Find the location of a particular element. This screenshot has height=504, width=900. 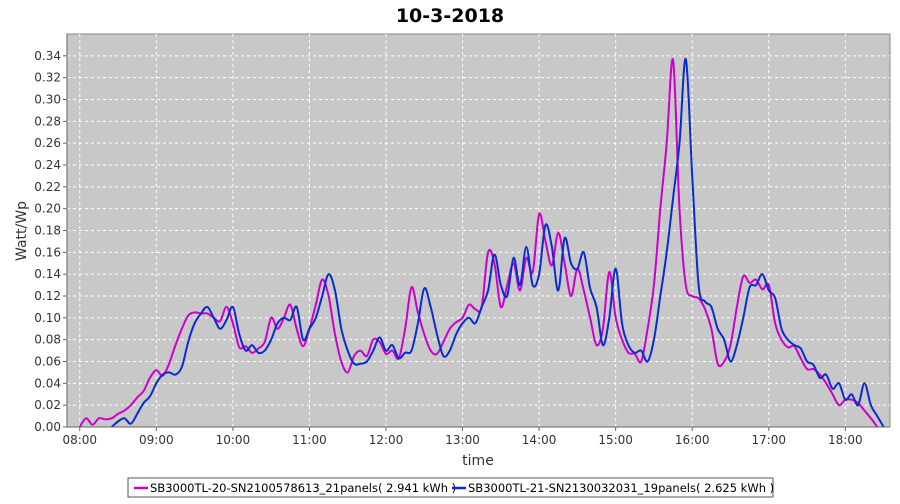

x-tick-label: 18:00 is located at coordinates (845, 440).